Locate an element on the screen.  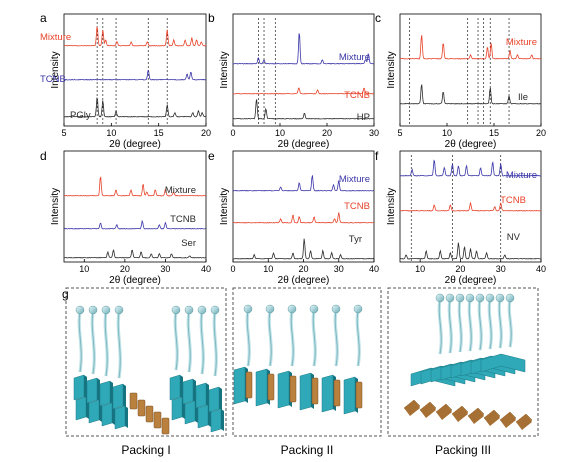
series-label-ile: Ile is located at coordinates (523, 97).